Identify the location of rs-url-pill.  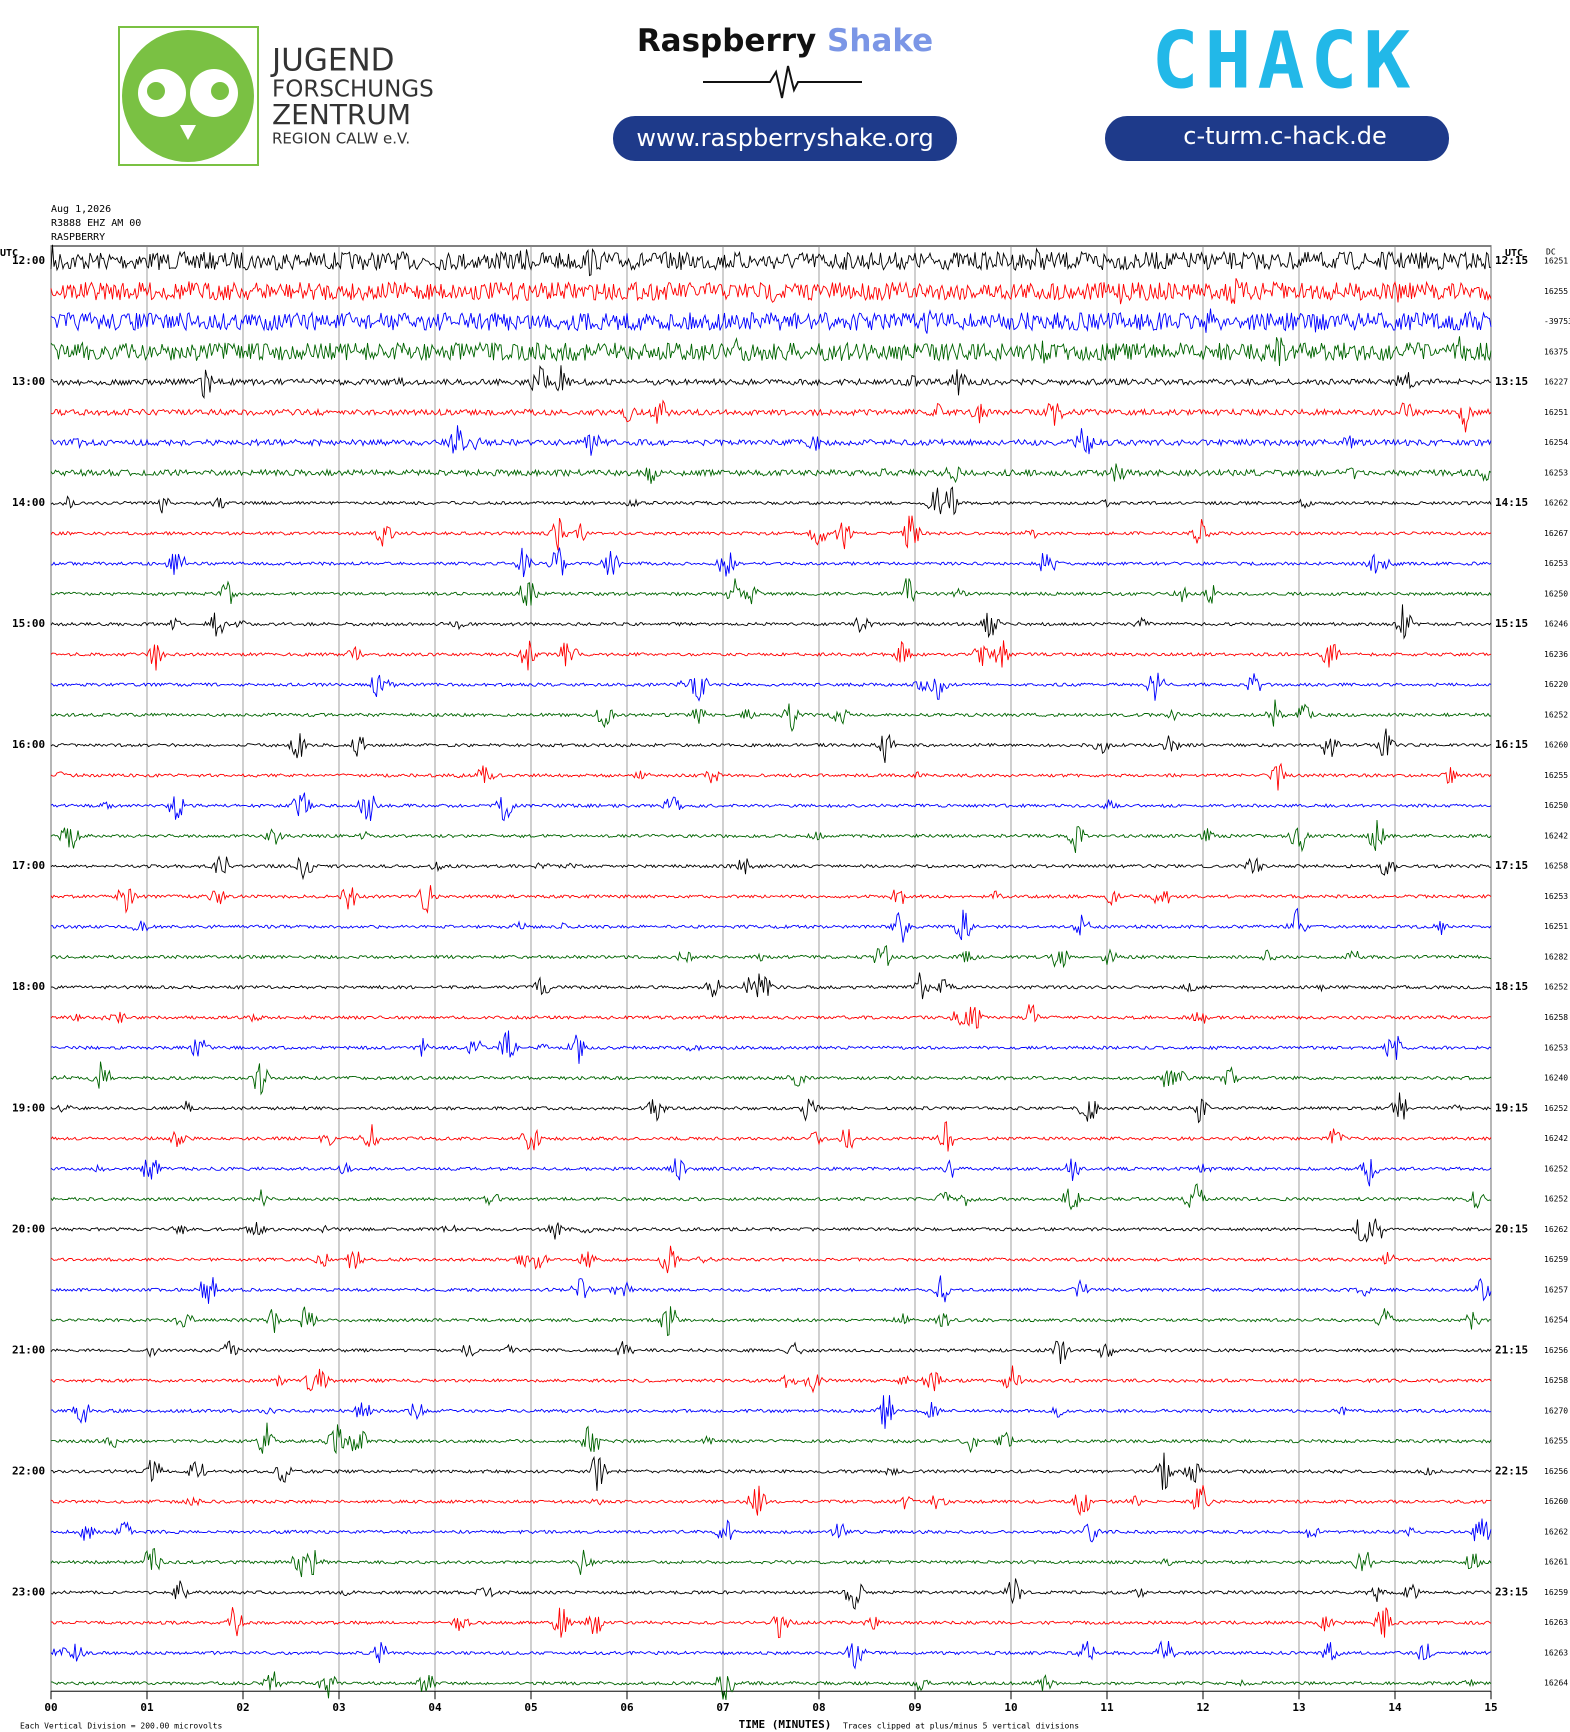
(785, 138).